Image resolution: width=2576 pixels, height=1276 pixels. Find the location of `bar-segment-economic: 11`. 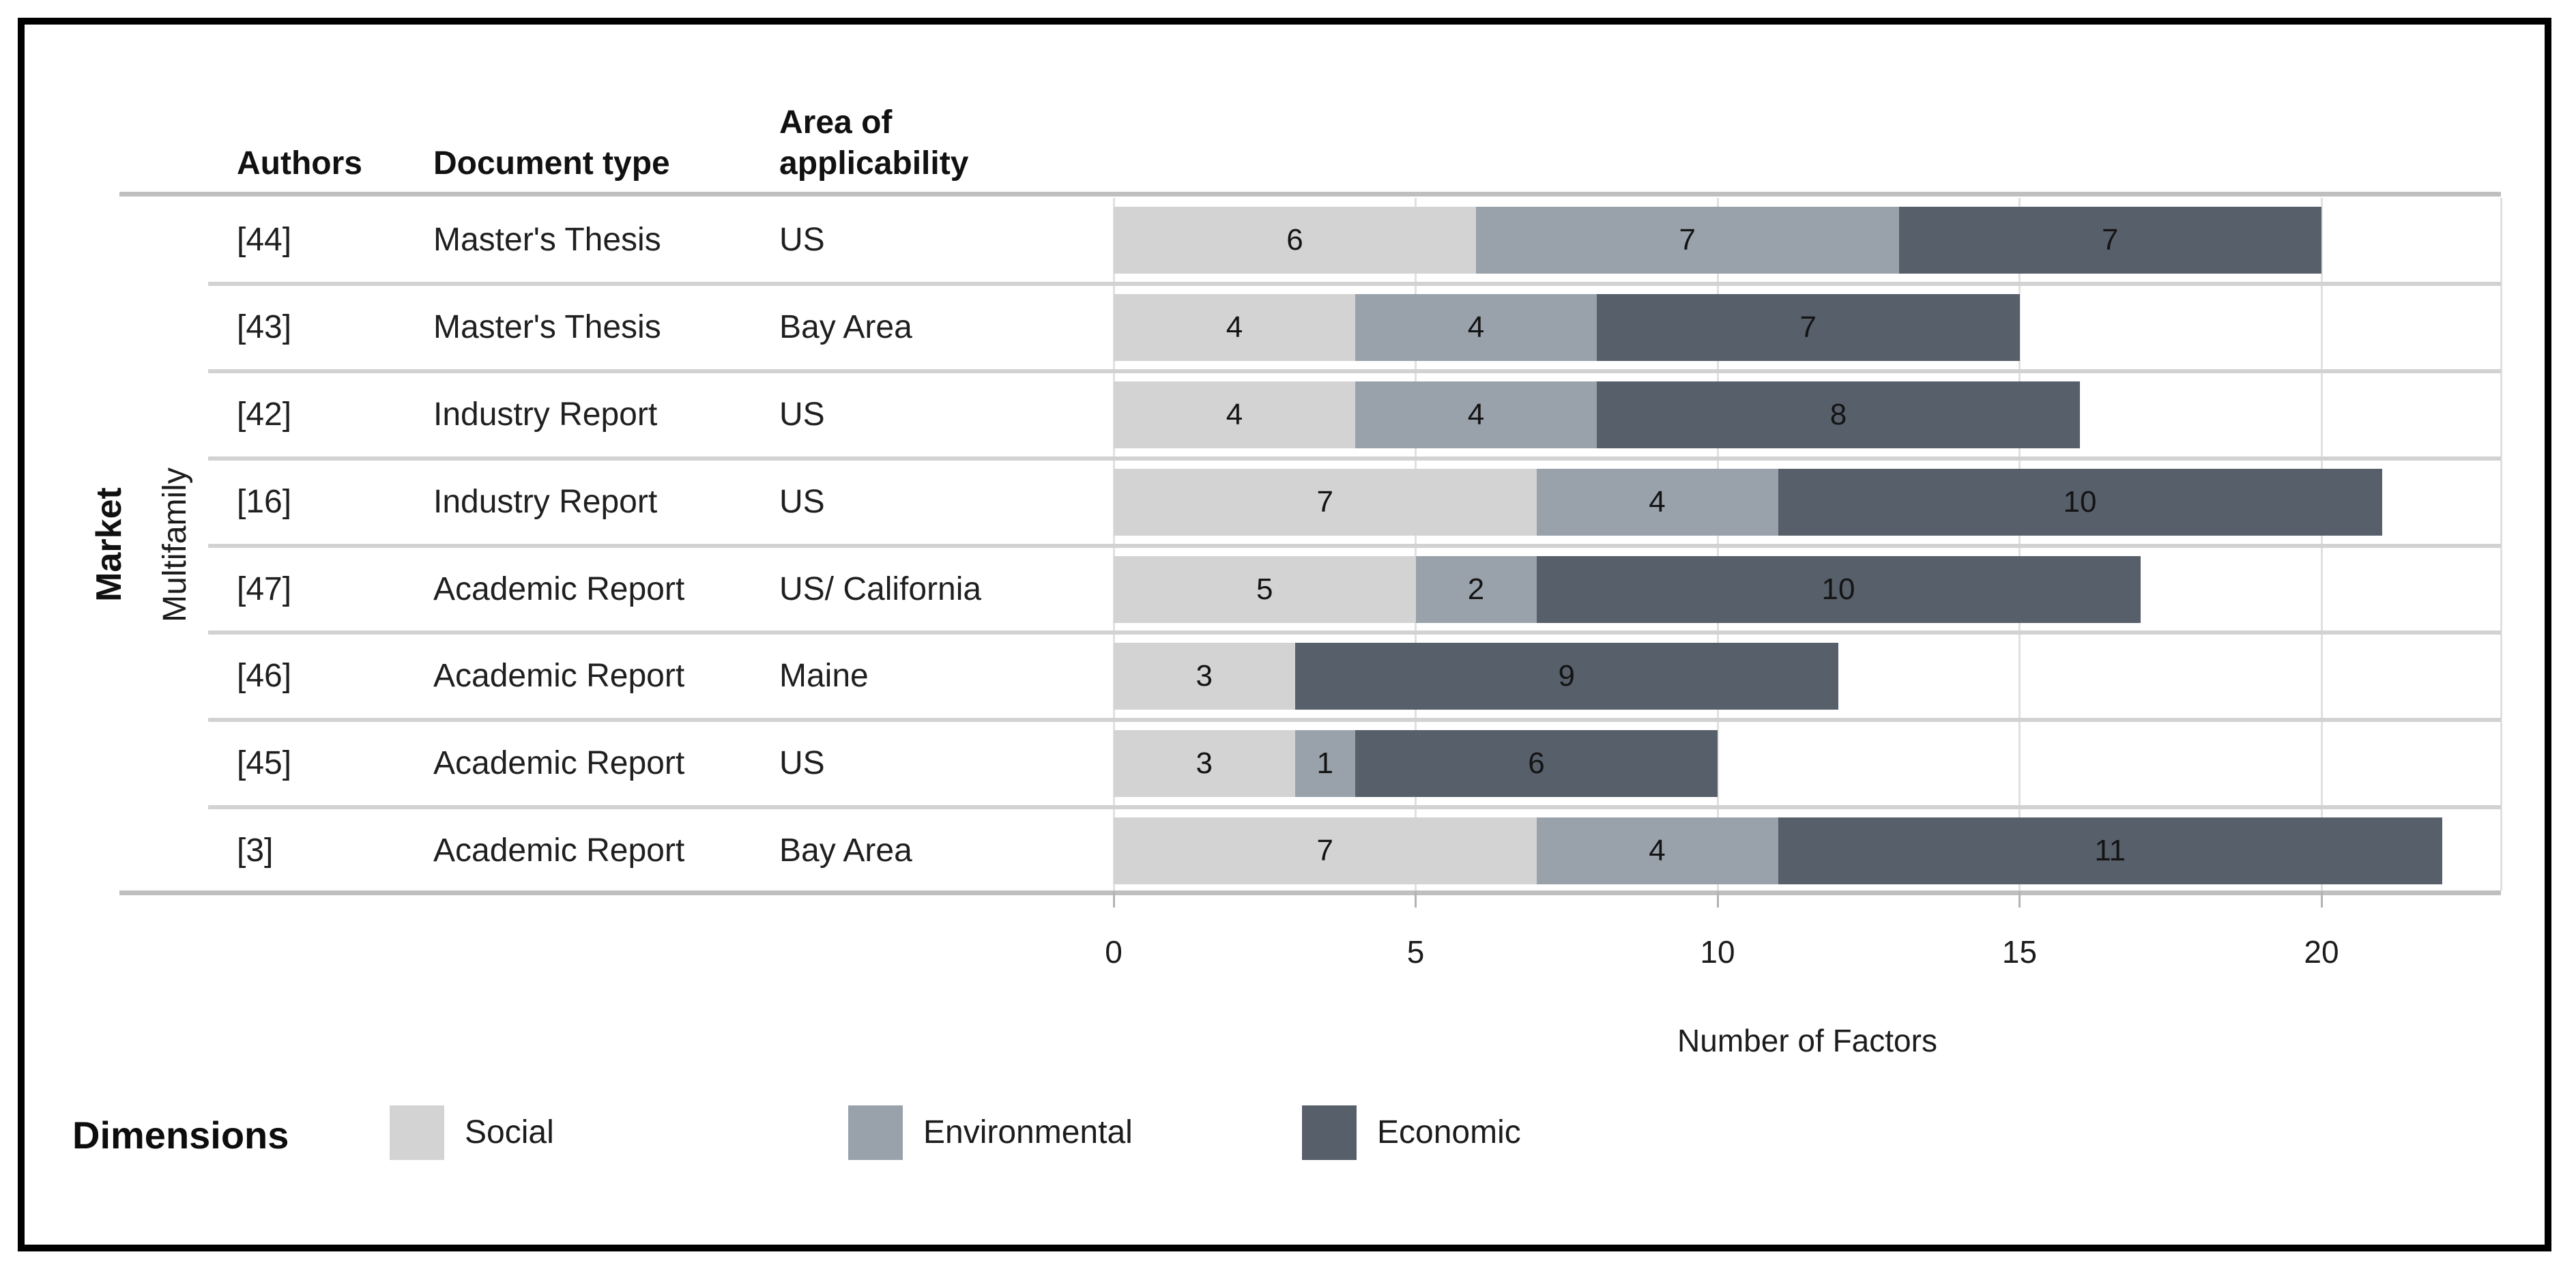

bar-segment-economic: 11 is located at coordinates (2110, 851).